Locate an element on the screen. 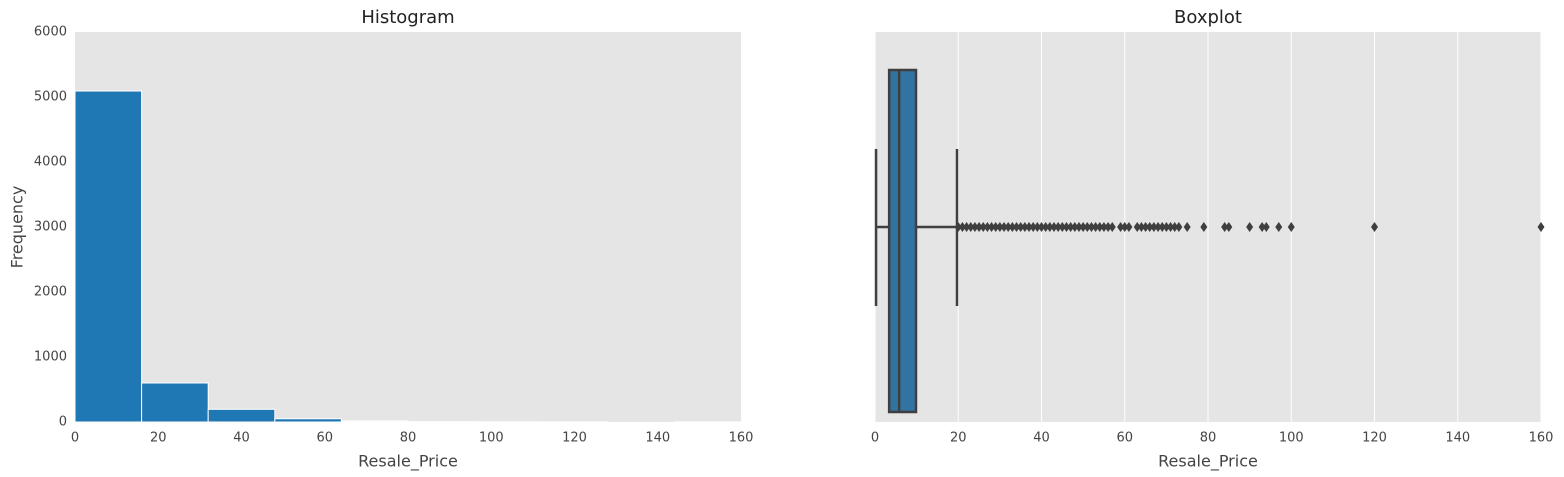 The height and width of the screenshot is (477, 1564). chart-title: Boxplot is located at coordinates (1208, 17).